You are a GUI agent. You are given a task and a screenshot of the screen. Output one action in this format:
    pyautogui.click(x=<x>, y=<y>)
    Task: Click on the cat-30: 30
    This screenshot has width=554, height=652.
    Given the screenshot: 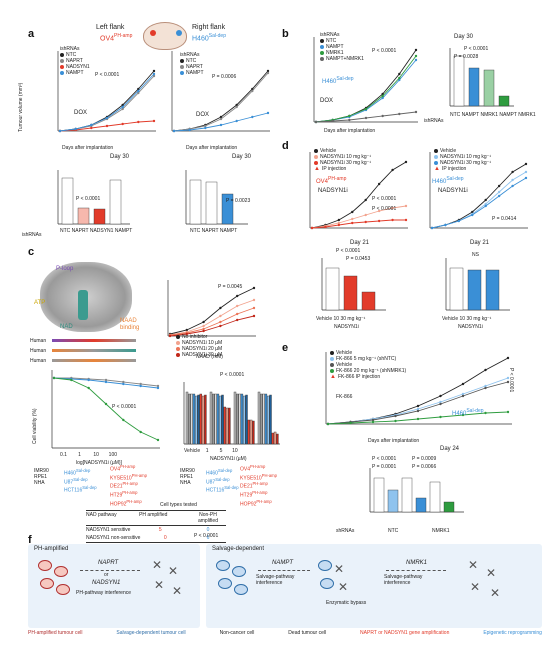 What is the action you would take?
    pyautogui.click(x=469, y=319)
    